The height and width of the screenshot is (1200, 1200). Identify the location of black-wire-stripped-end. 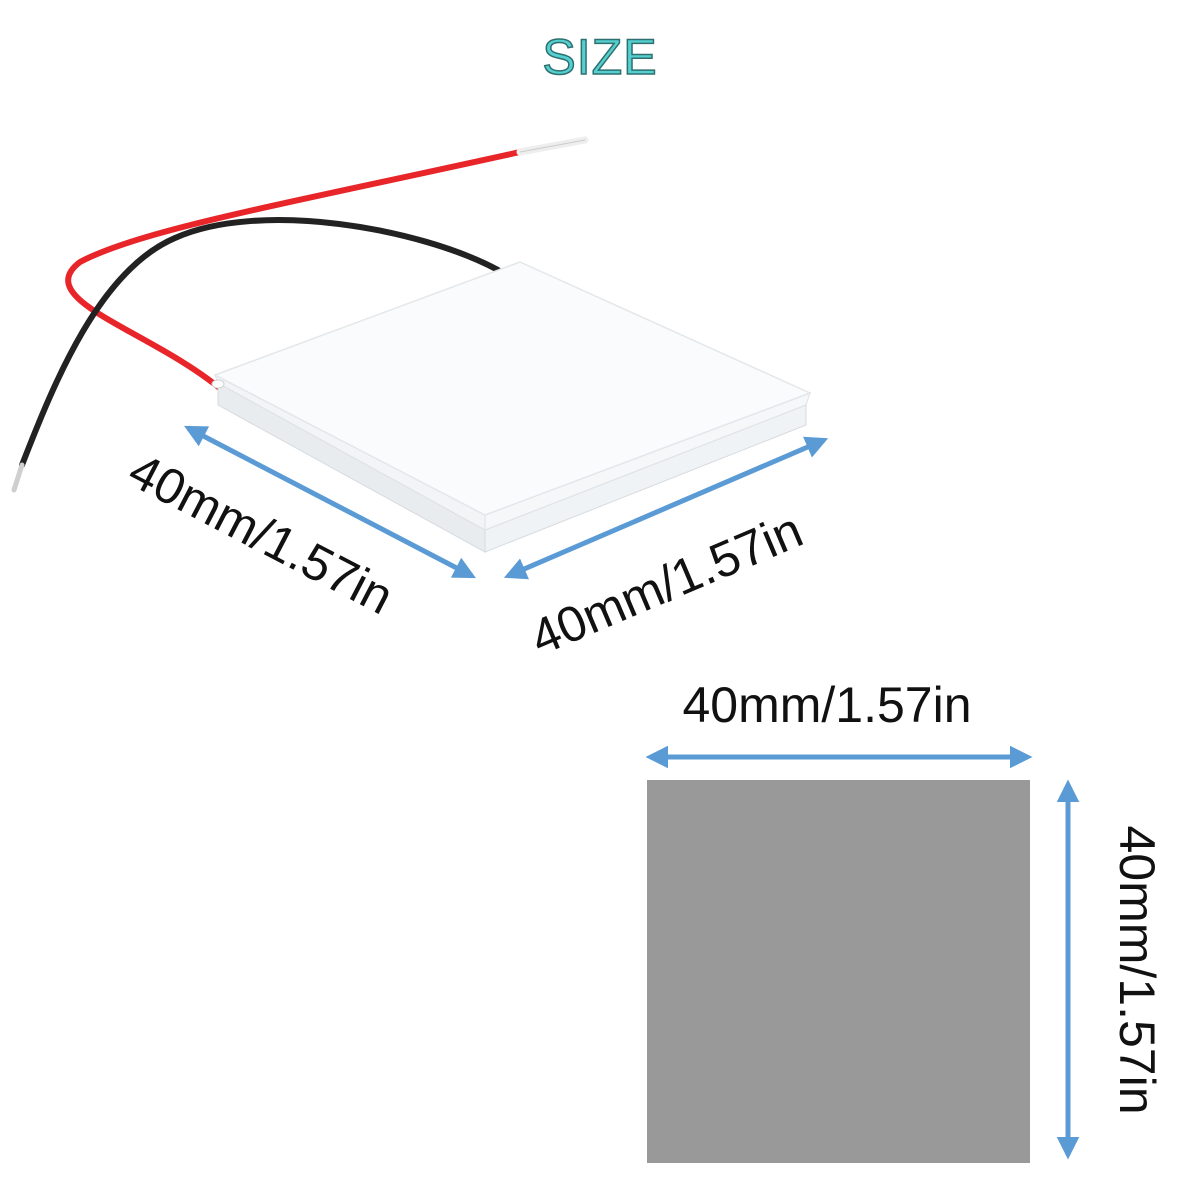
(18, 477).